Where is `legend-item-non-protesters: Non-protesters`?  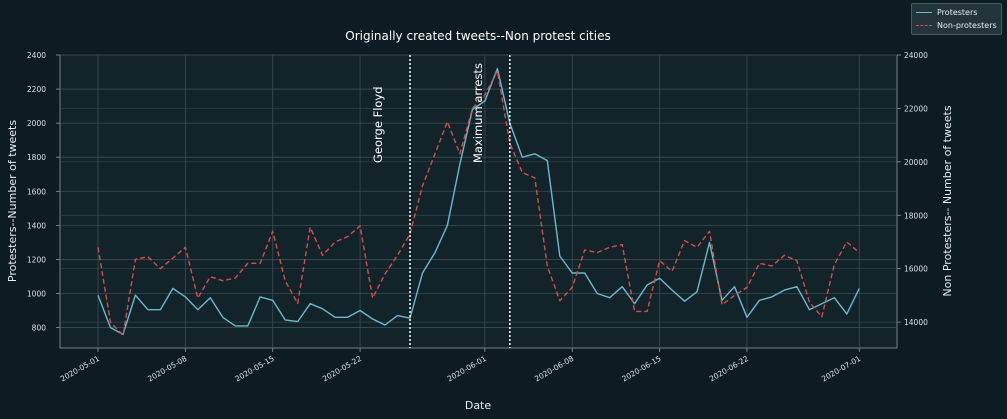 legend-item-non-protesters: Non-protesters is located at coordinates (956, 25).